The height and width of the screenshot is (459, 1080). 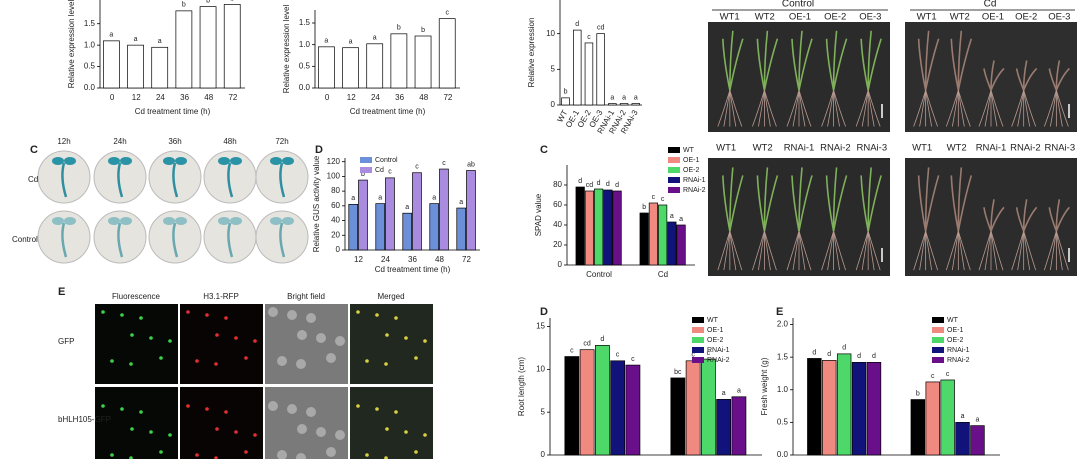 What do you see at coordinates (90, 66) in the screenshot?
I see `y-tick-label: 0.5` at bounding box center [90, 66].